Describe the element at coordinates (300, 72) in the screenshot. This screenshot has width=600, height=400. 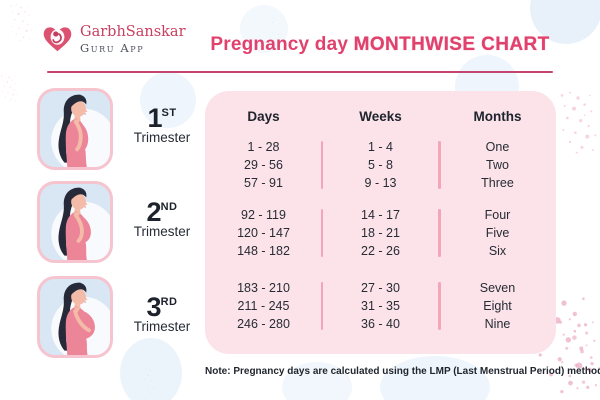
I see `header-divider` at that location.